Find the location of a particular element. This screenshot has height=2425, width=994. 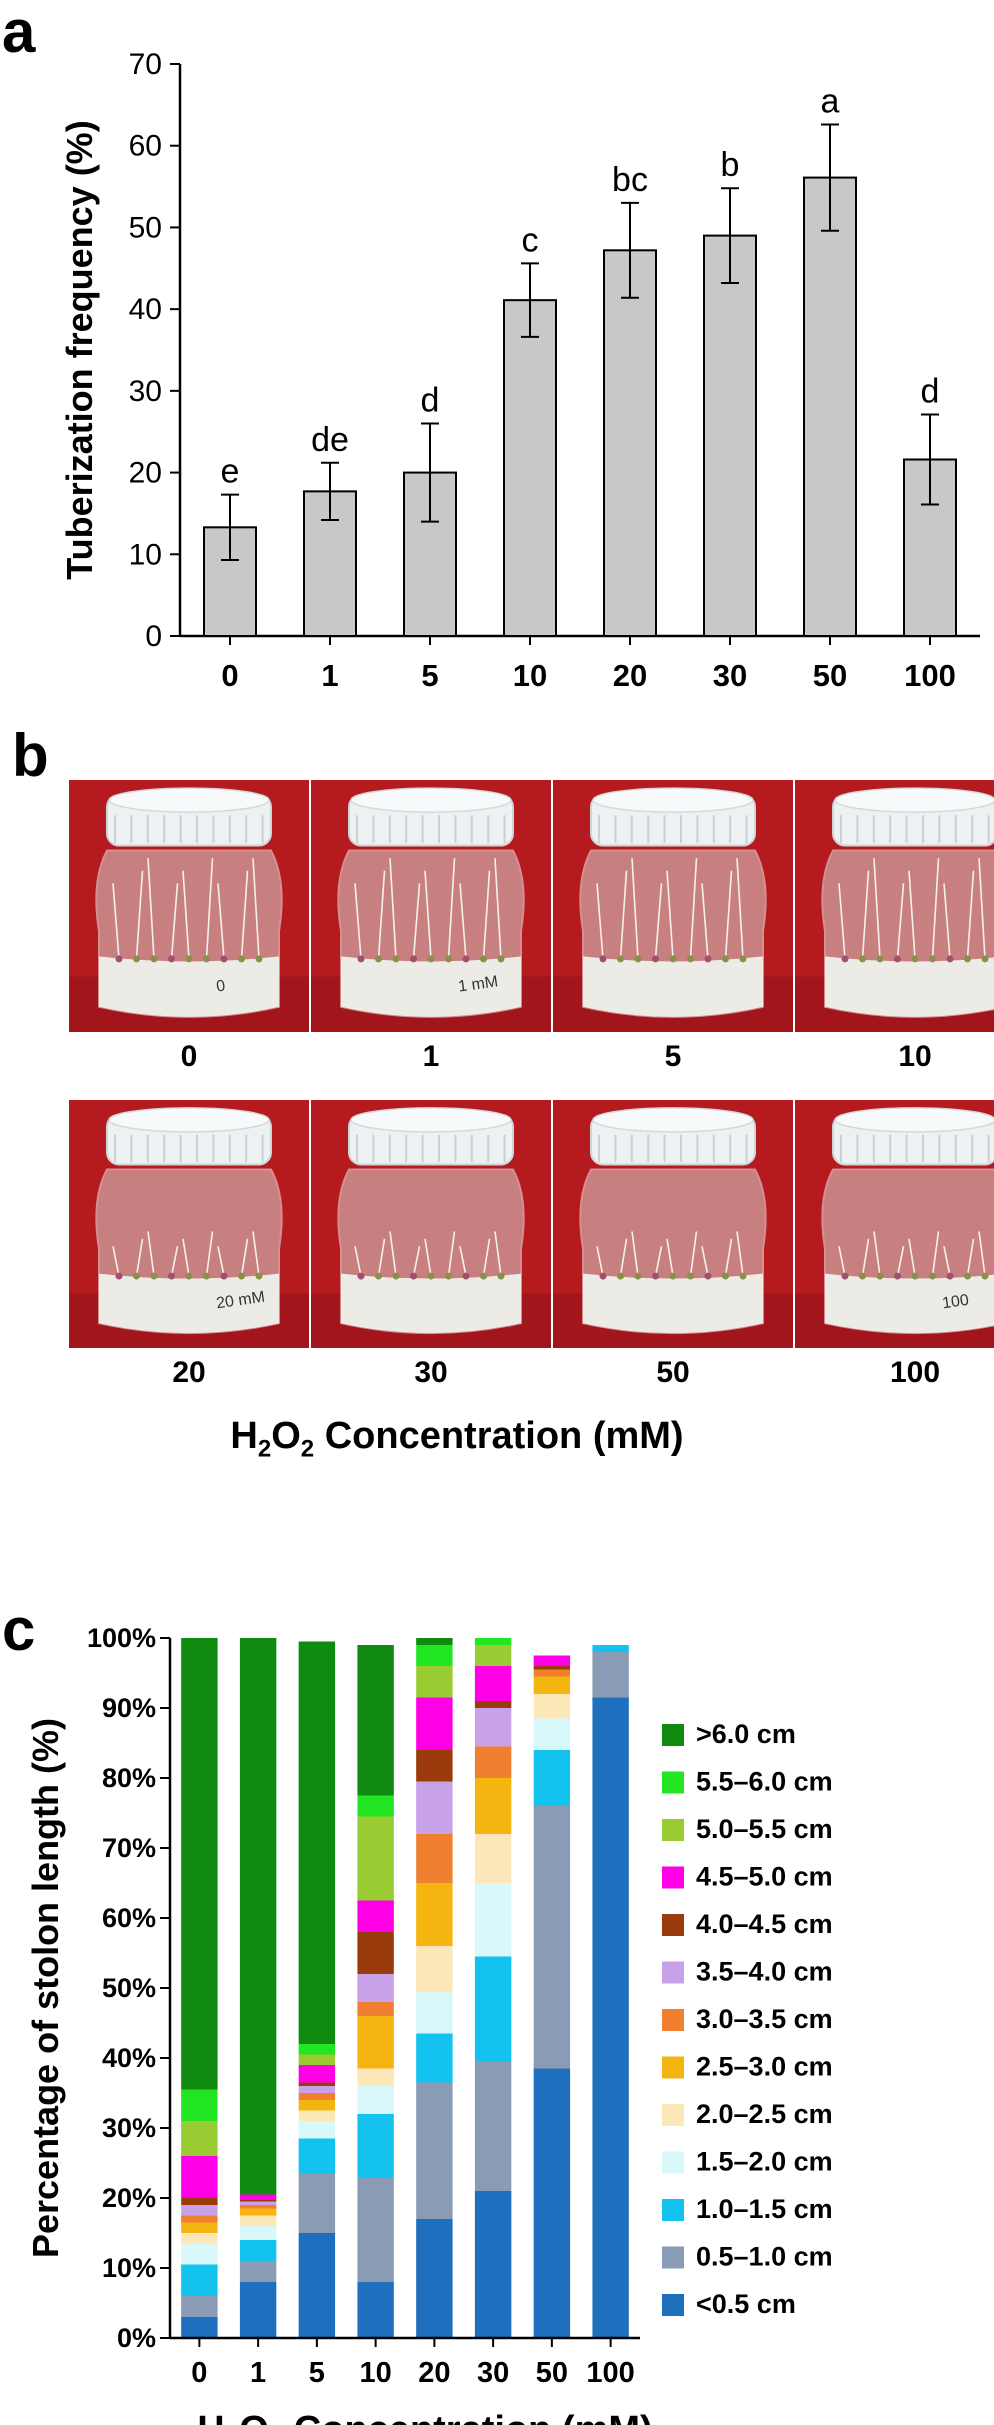

jar-photo-0: 0 is located at coordinates (189, 906).